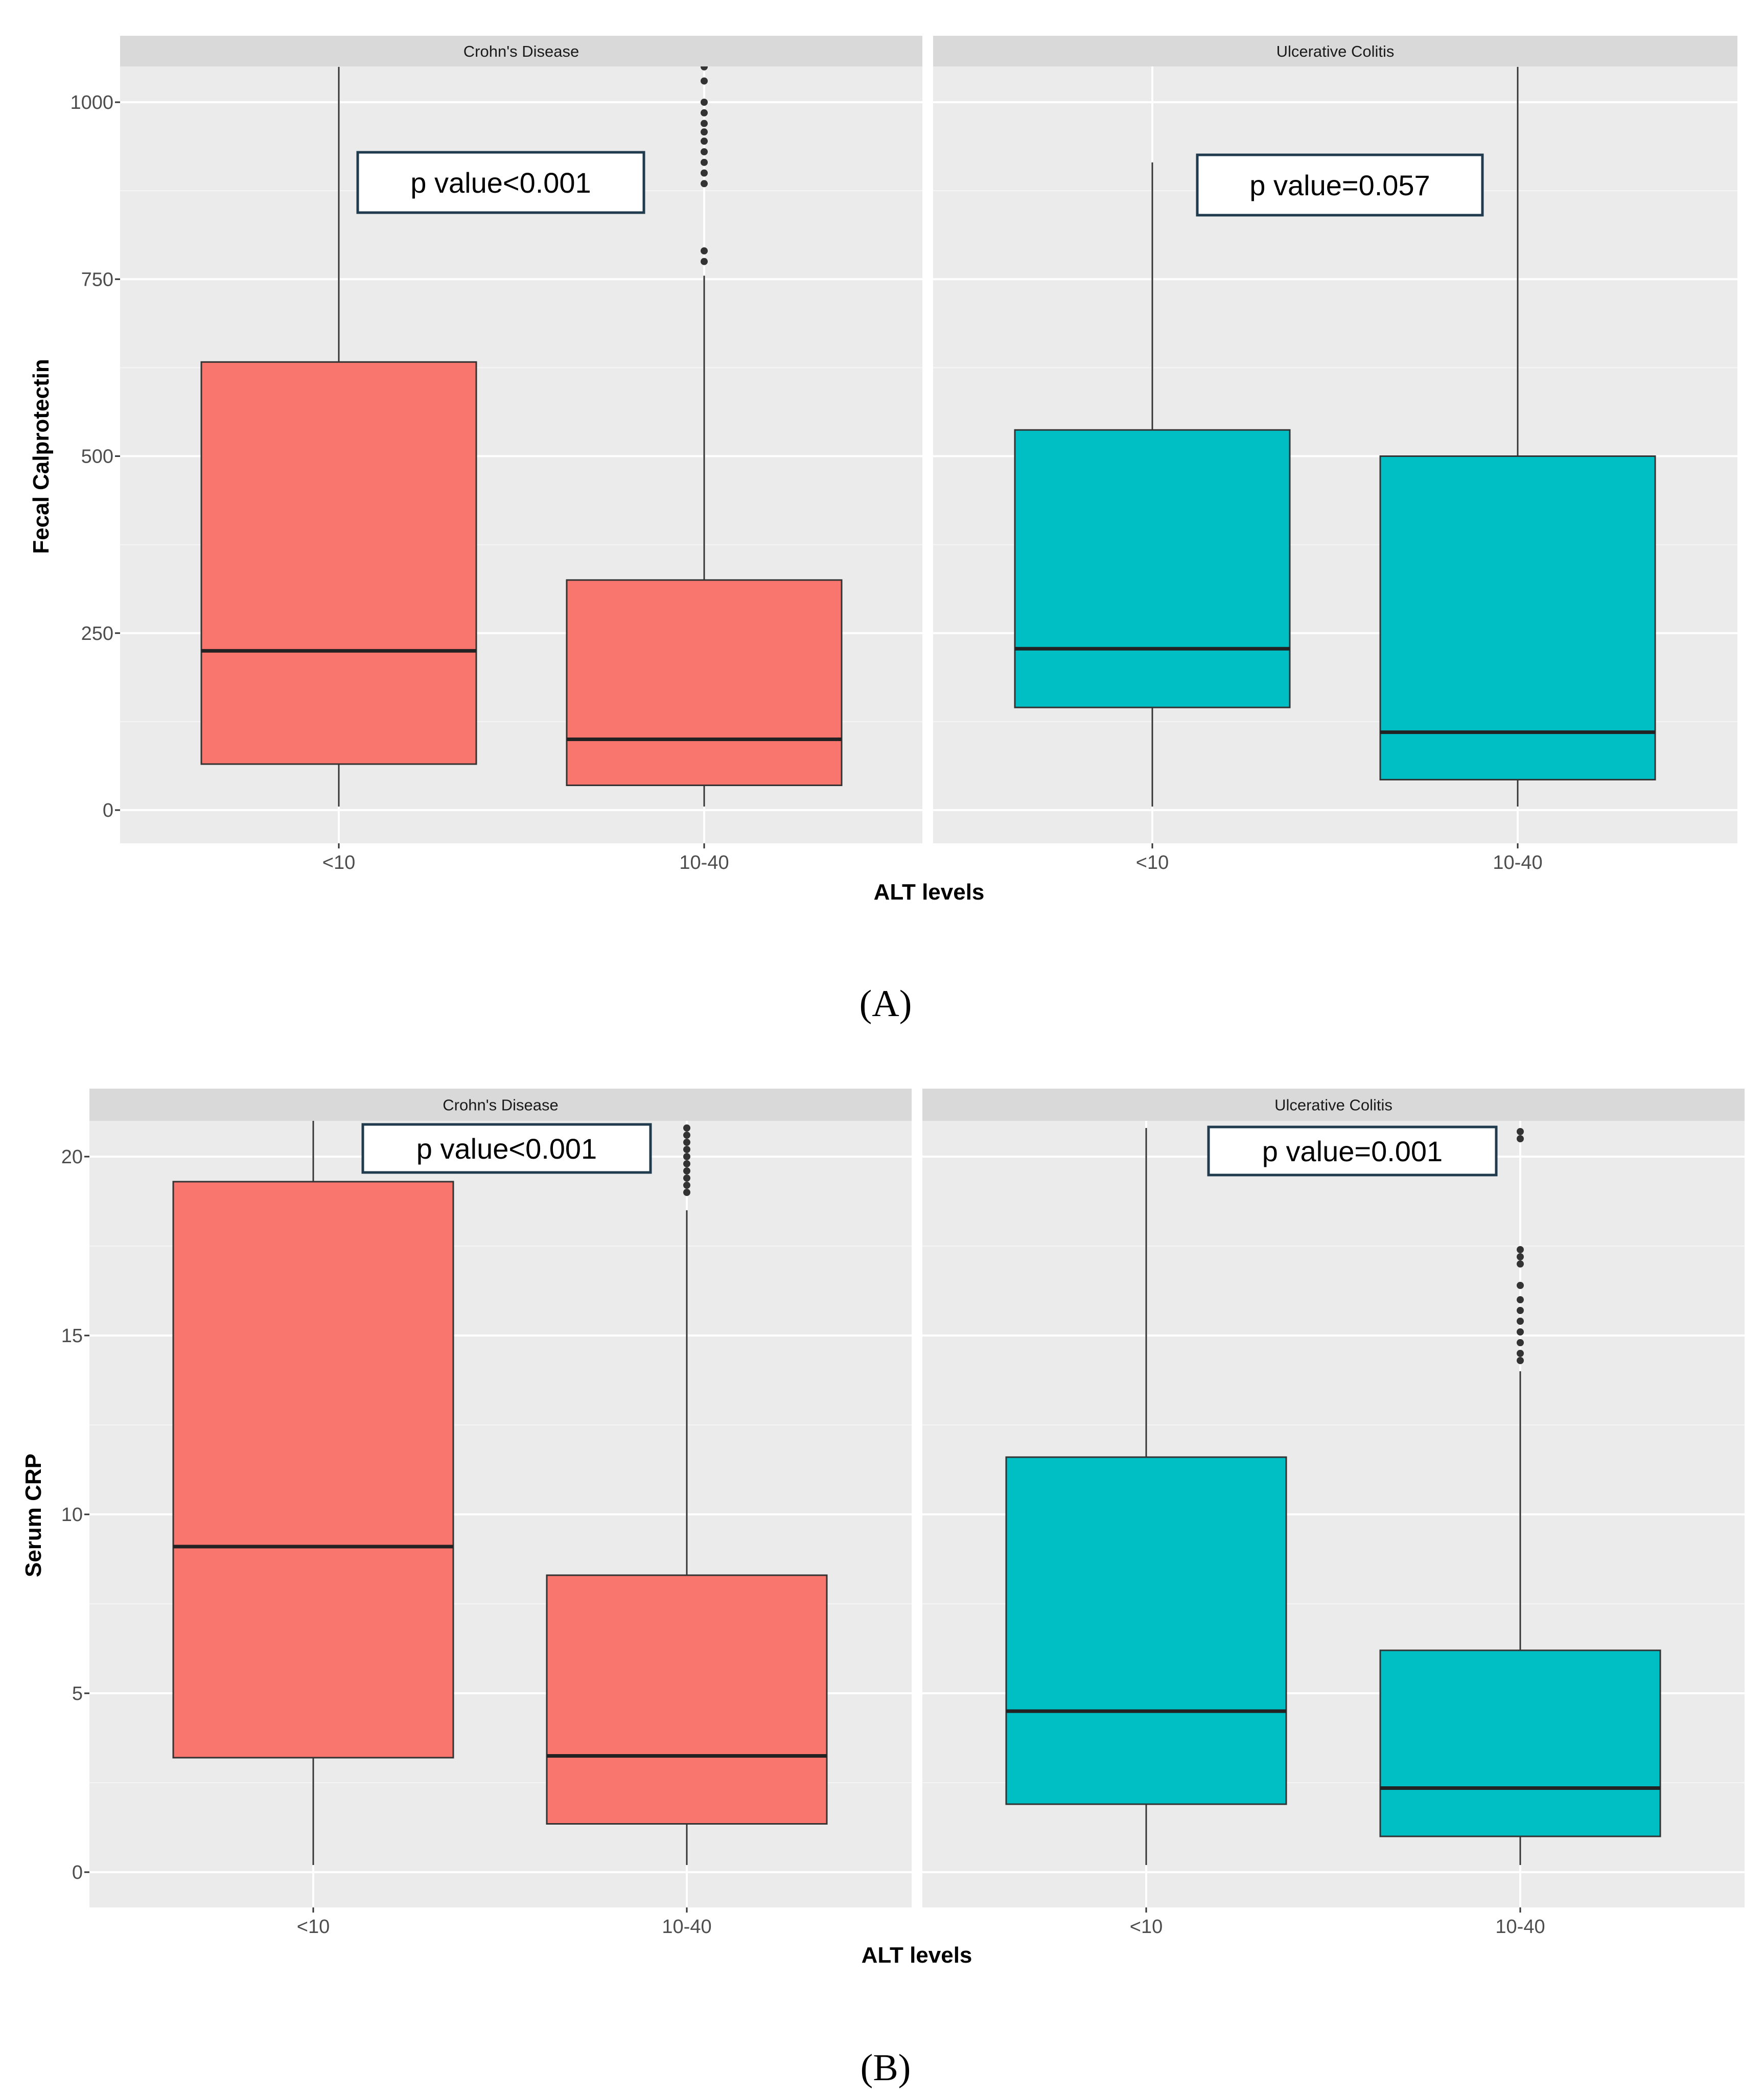 Image resolution: width=1764 pixels, height=2095 pixels. I want to click on panel-label: (A), so click(886, 1004).